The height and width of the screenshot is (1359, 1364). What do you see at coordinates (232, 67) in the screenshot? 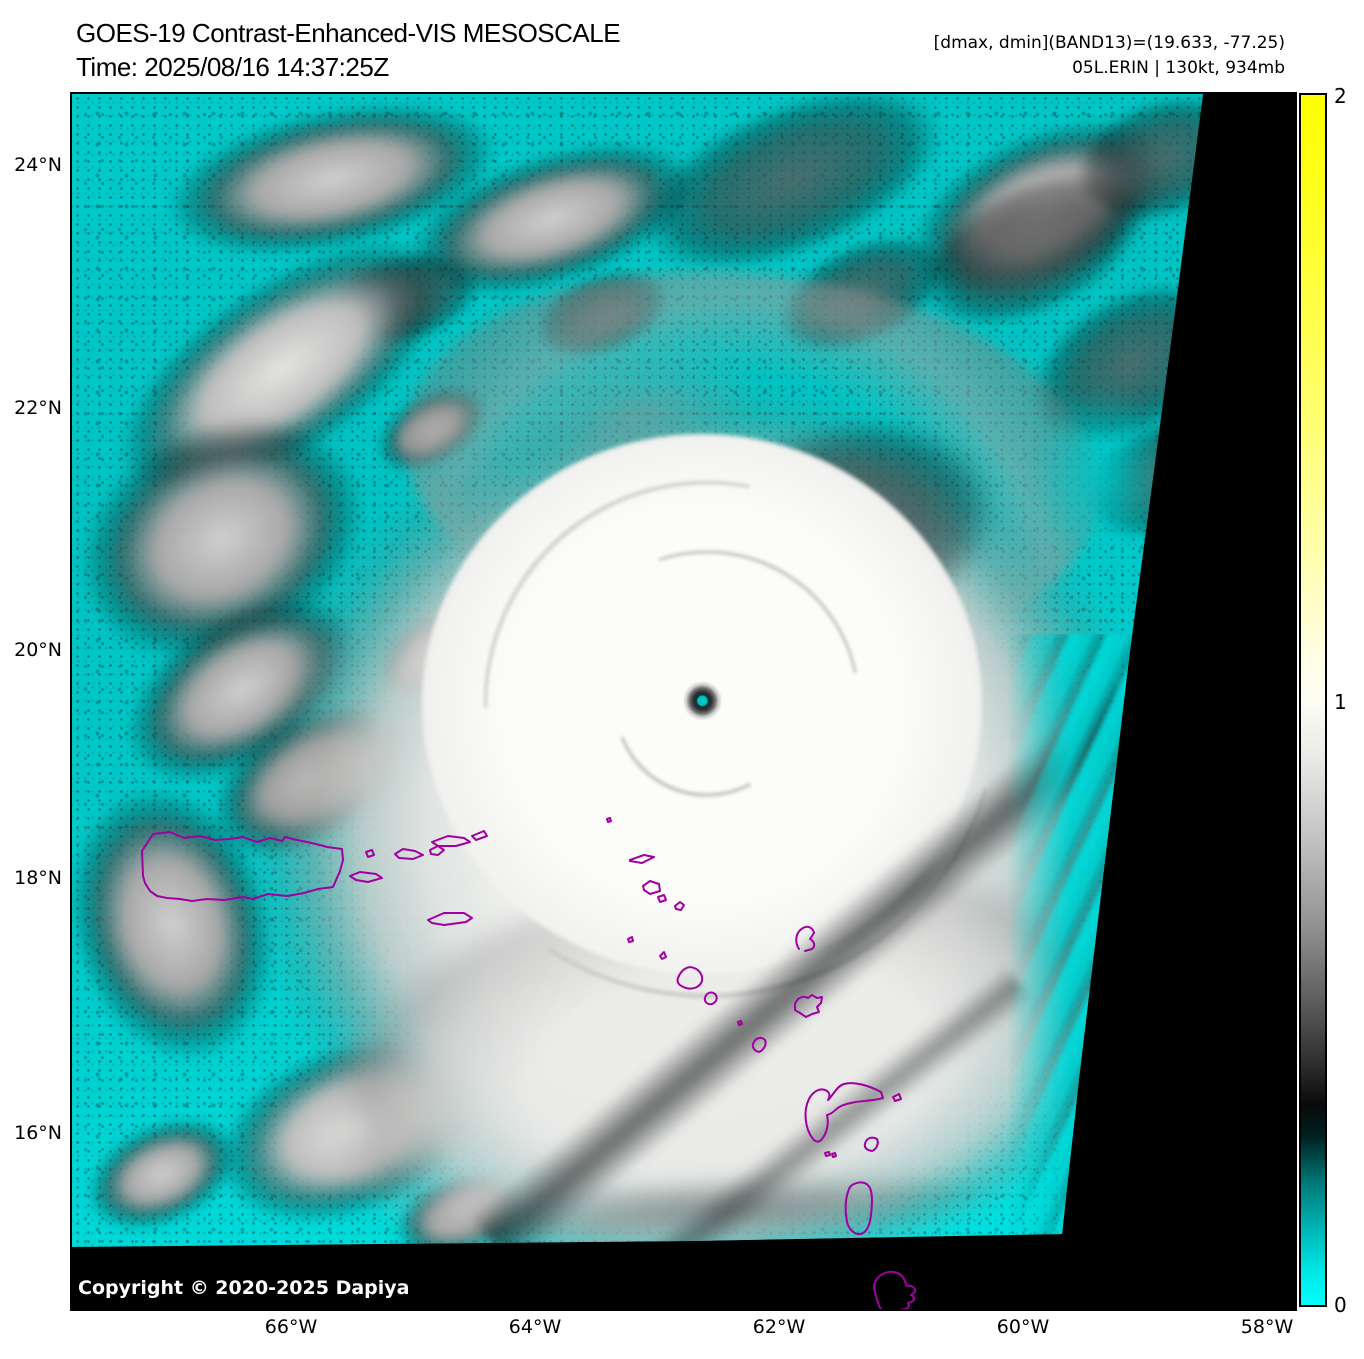
I see `timestamp-label: Time: 2025/08/16 14:37:25Z` at bounding box center [232, 67].